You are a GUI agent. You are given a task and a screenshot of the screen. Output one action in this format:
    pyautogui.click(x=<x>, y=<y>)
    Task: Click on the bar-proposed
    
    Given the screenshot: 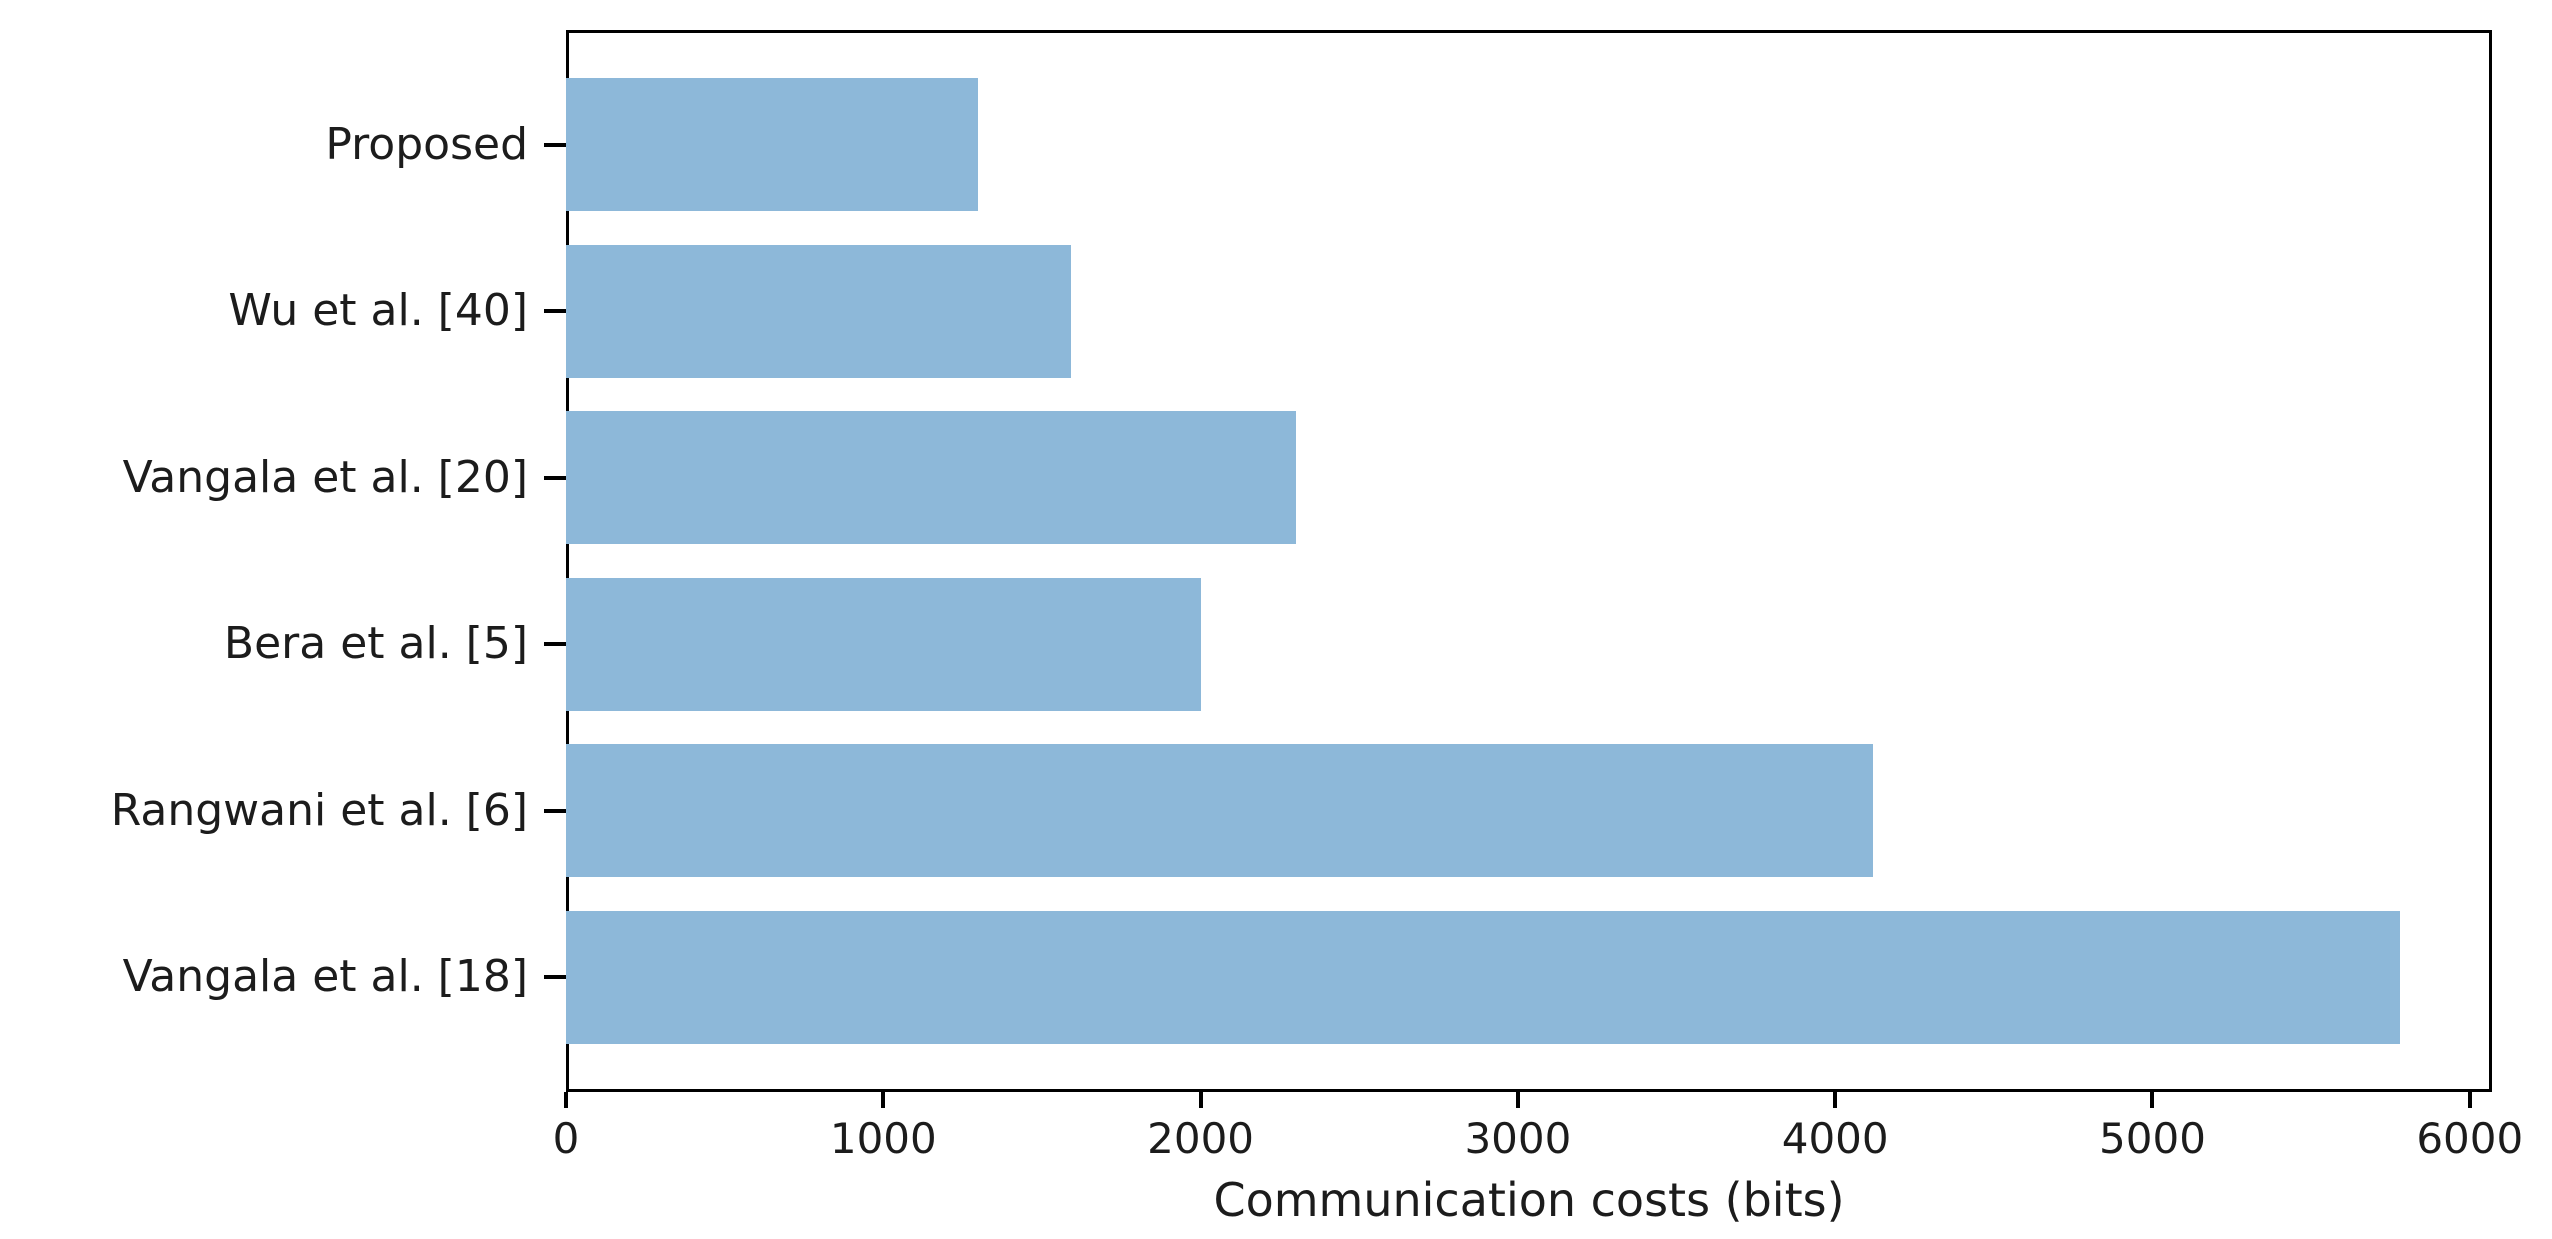 What is the action you would take?
    pyautogui.click(x=772, y=145)
    